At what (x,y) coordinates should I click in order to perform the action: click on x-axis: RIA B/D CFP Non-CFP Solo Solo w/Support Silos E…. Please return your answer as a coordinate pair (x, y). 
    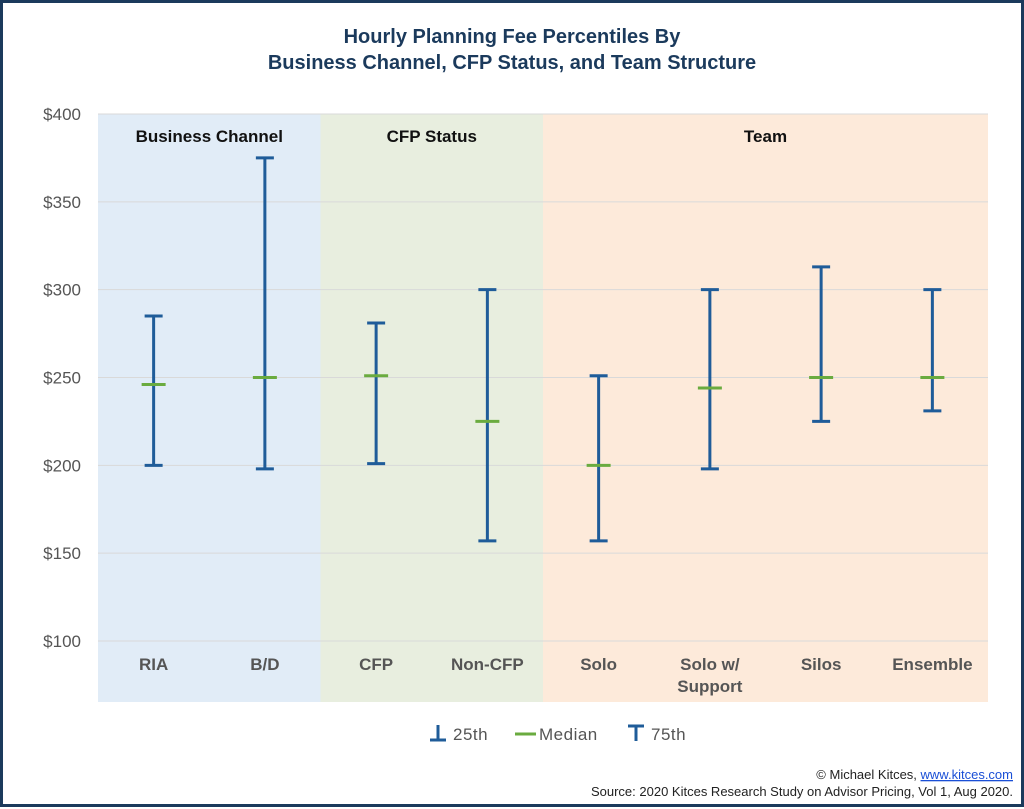
    Looking at the image, I should click on (556, 675).